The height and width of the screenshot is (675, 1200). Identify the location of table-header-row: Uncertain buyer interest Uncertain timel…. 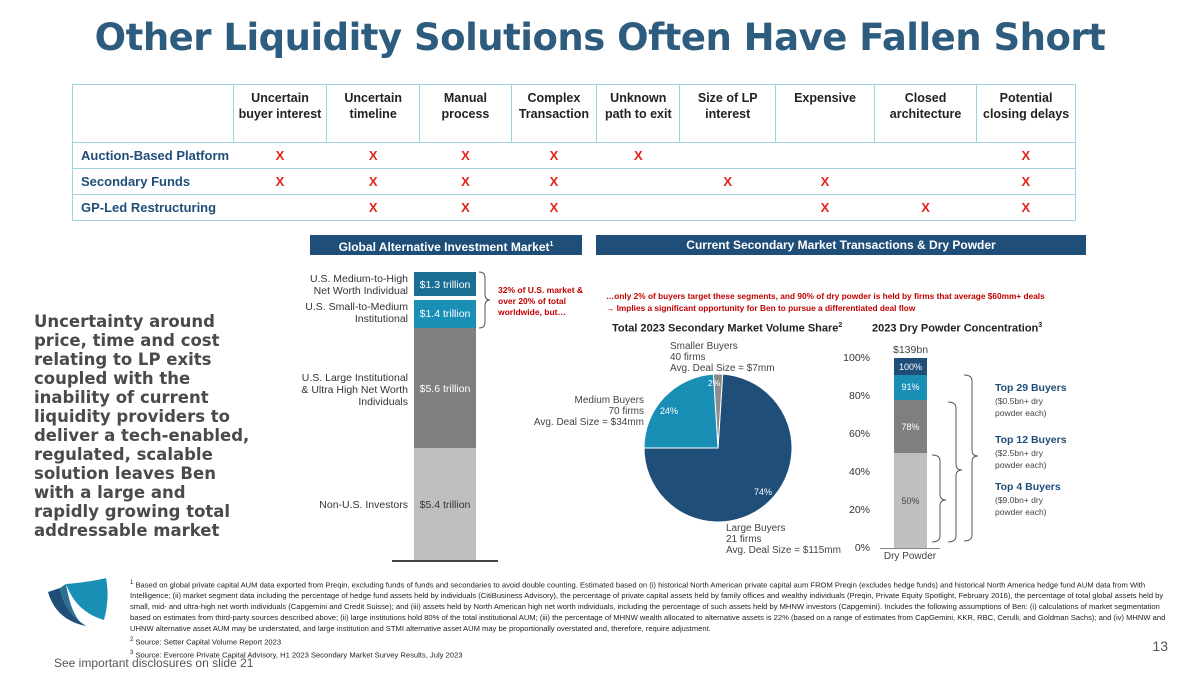
(574, 113).